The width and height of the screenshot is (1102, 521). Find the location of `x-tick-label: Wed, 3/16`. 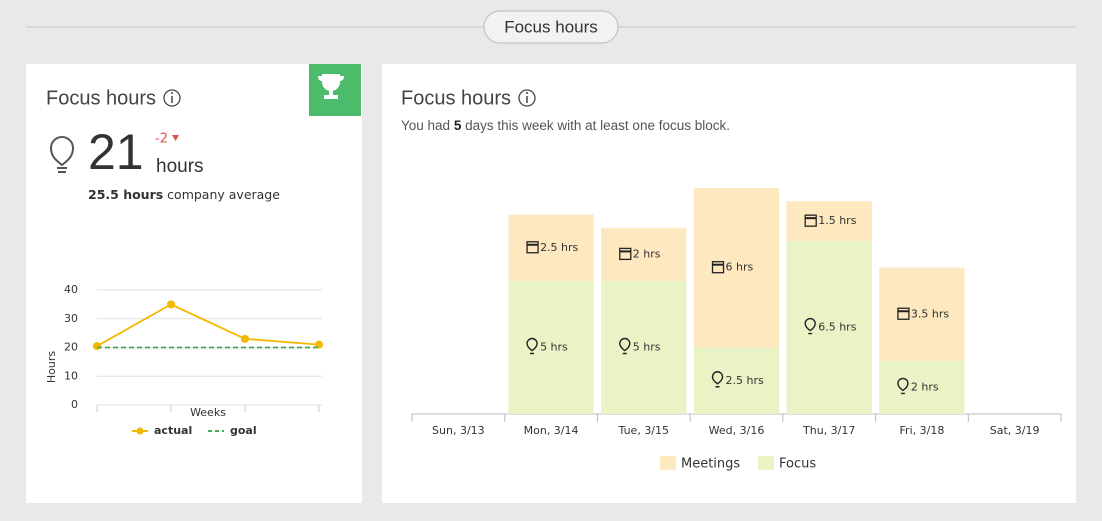

x-tick-label: Wed, 3/16 is located at coordinates (737, 430).